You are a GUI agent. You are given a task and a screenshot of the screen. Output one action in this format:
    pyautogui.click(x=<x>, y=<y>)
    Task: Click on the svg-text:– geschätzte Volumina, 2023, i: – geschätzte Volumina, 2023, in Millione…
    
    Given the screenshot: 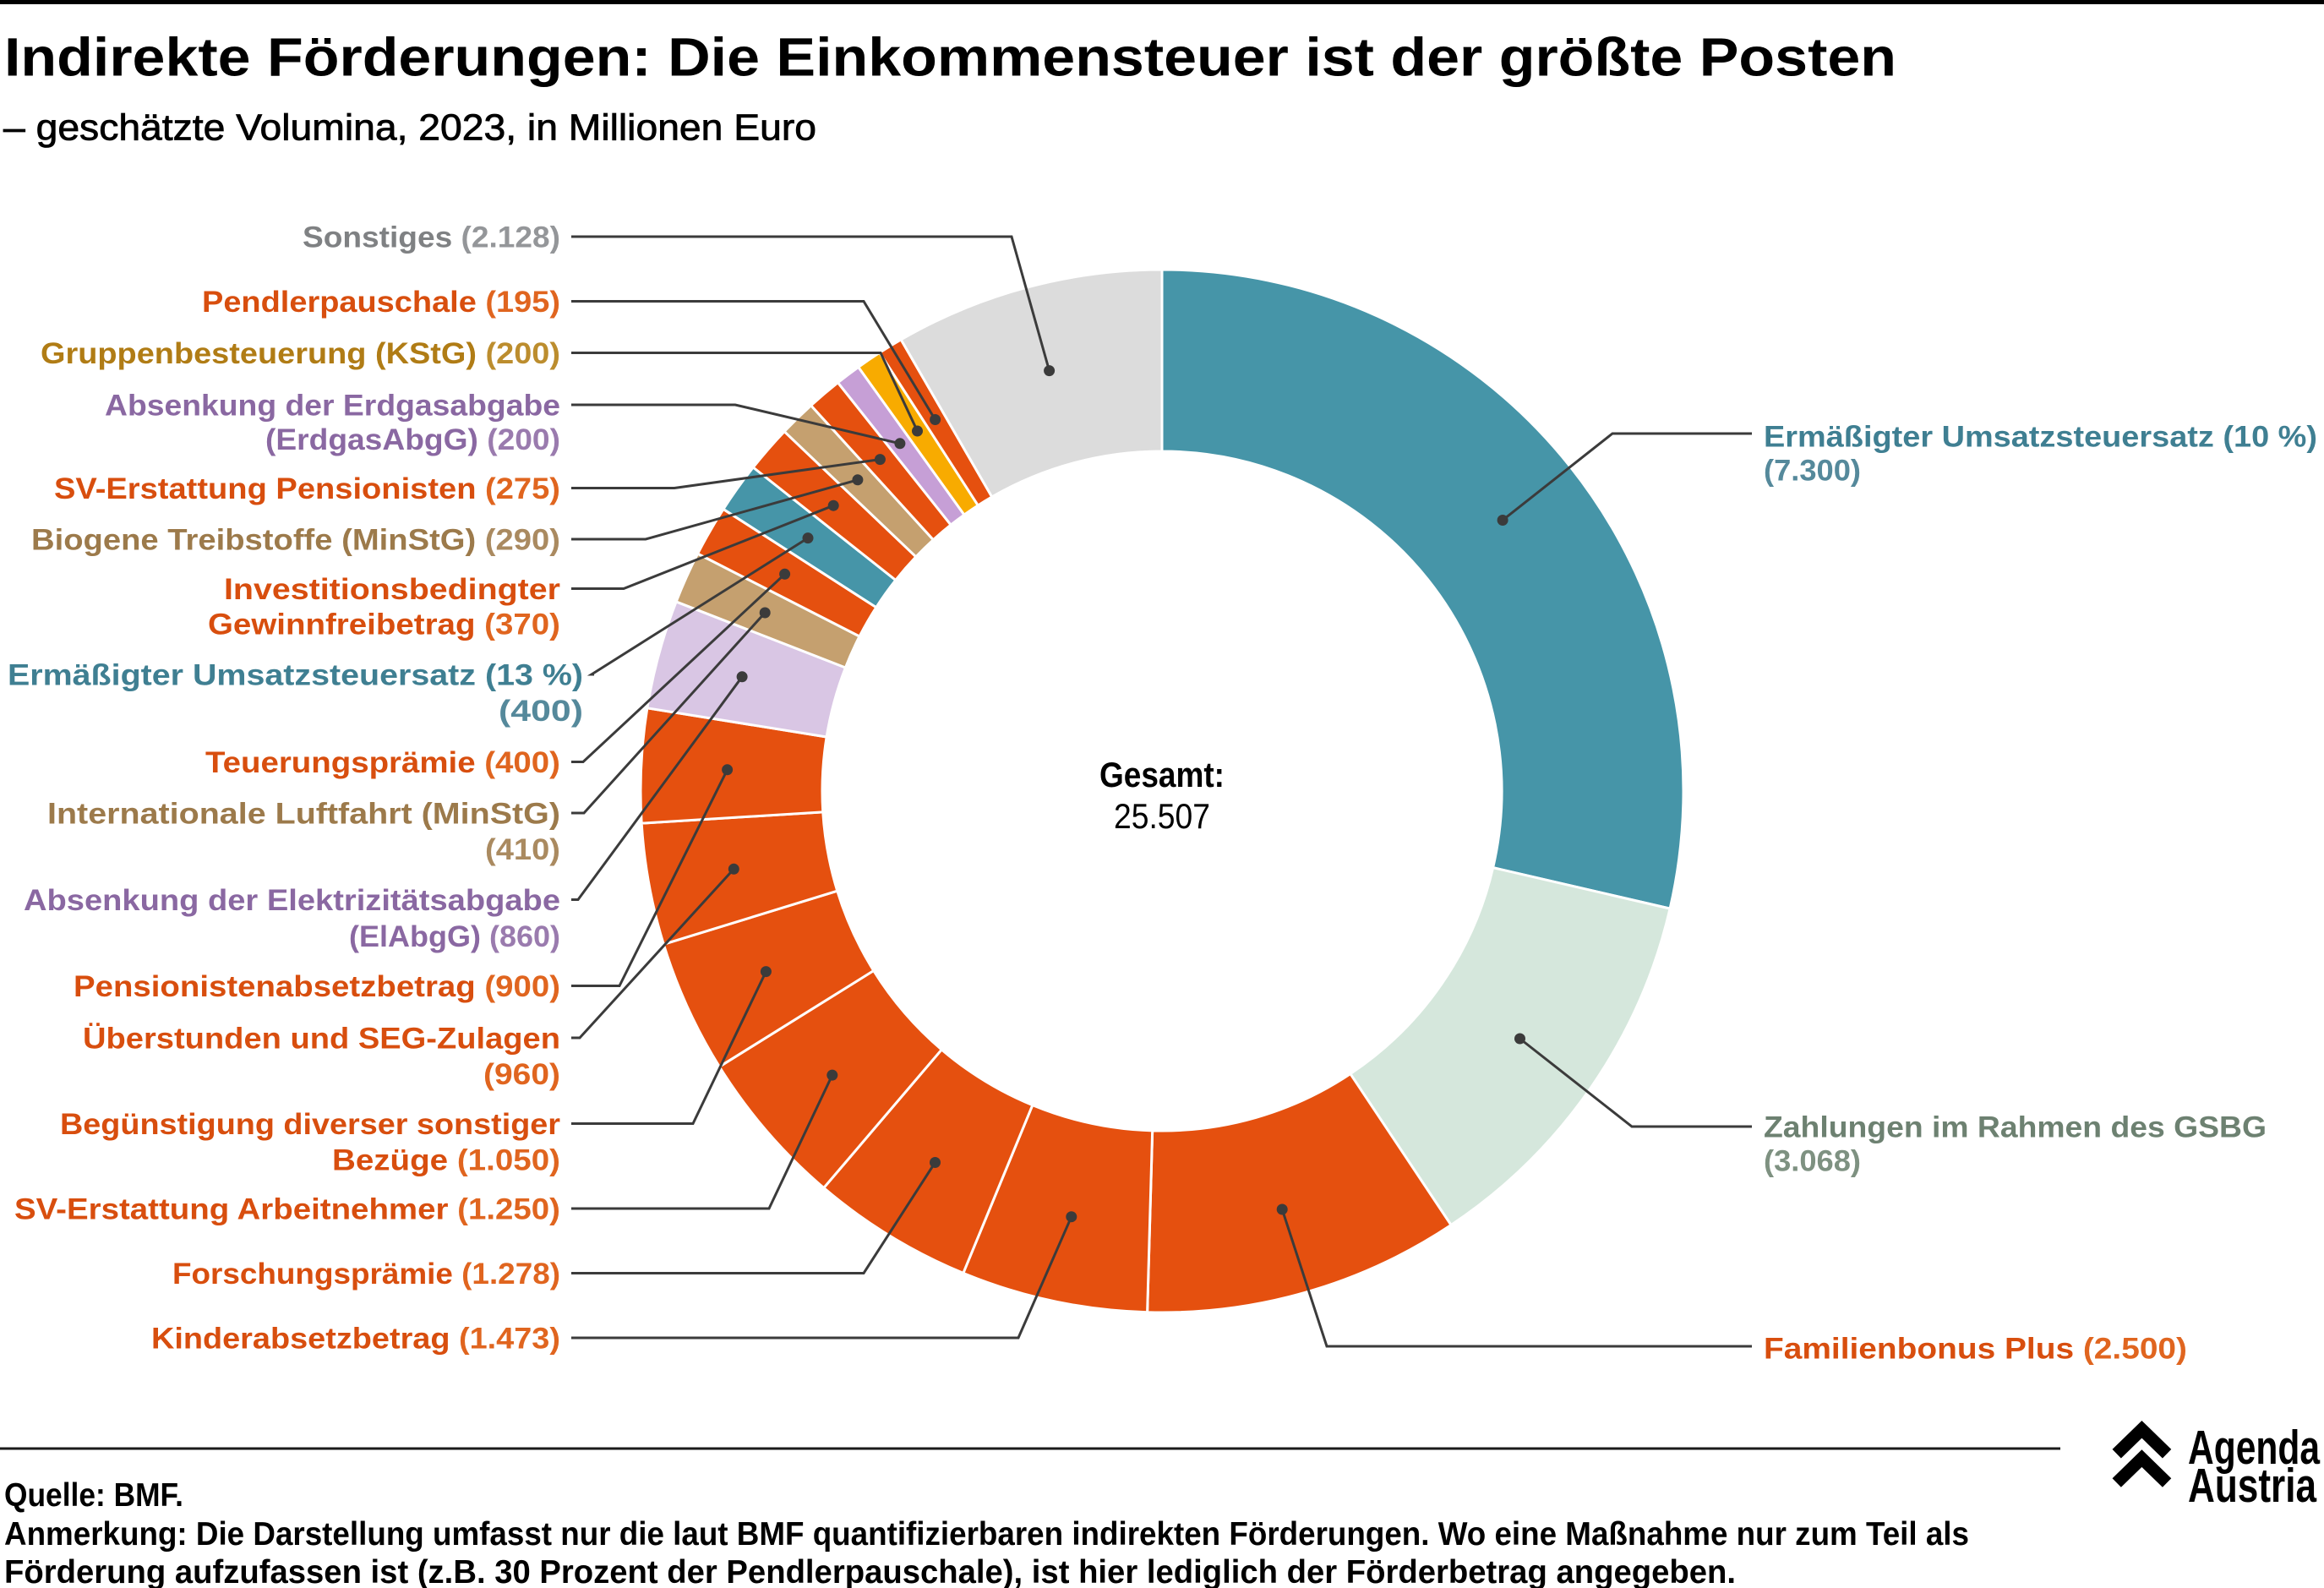 What is the action you would take?
    pyautogui.click(x=409, y=128)
    